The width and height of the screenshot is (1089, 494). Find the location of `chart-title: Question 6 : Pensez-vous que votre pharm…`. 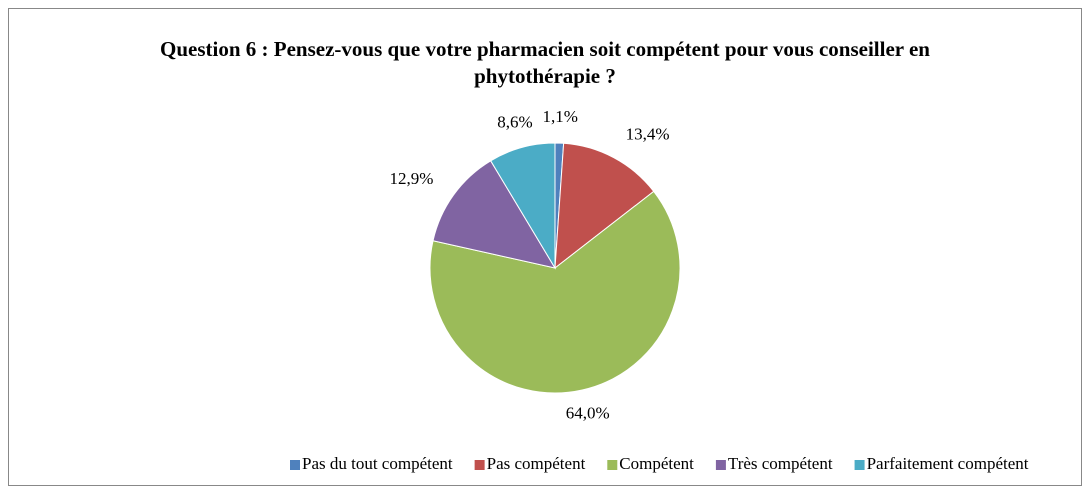

chart-title: Question 6 : Pensez-vous que votre pharm… is located at coordinates (545, 62).